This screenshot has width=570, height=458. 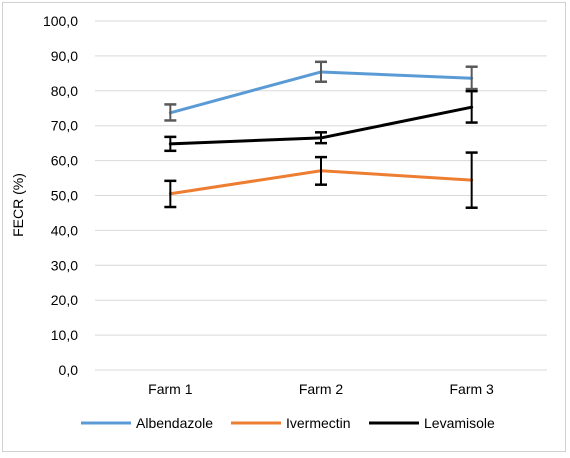 I want to click on x-tick-labels: Farm 1 Farm 2 Farm 3, so click(x=321, y=389).